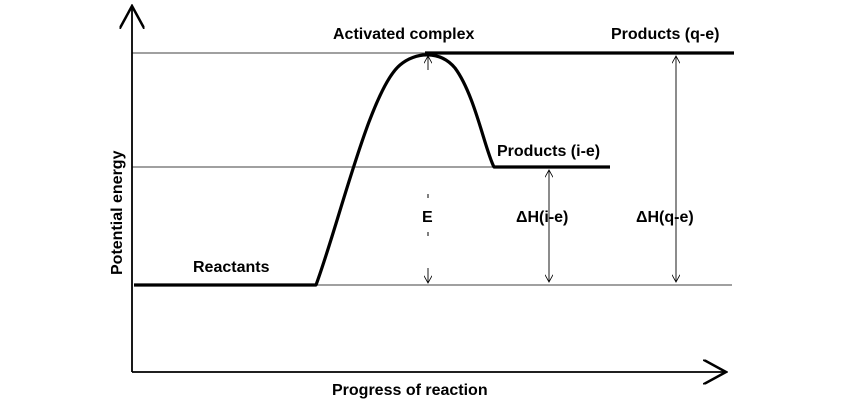 The width and height of the screenshot is (850, 418). What do you see at coordinates (410, 390) in the screenshot?
I see `x-axis-label: Progress of reaction` at bounding box center [410, 390].